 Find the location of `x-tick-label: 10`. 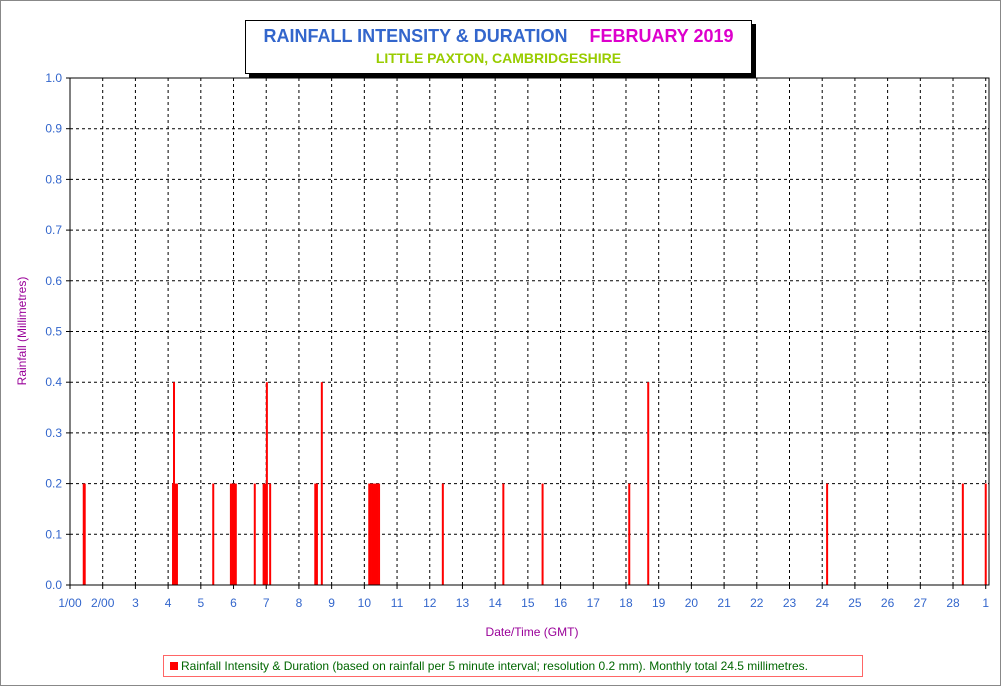

x-tick-label: 10 is located at coordinates (365, 603).